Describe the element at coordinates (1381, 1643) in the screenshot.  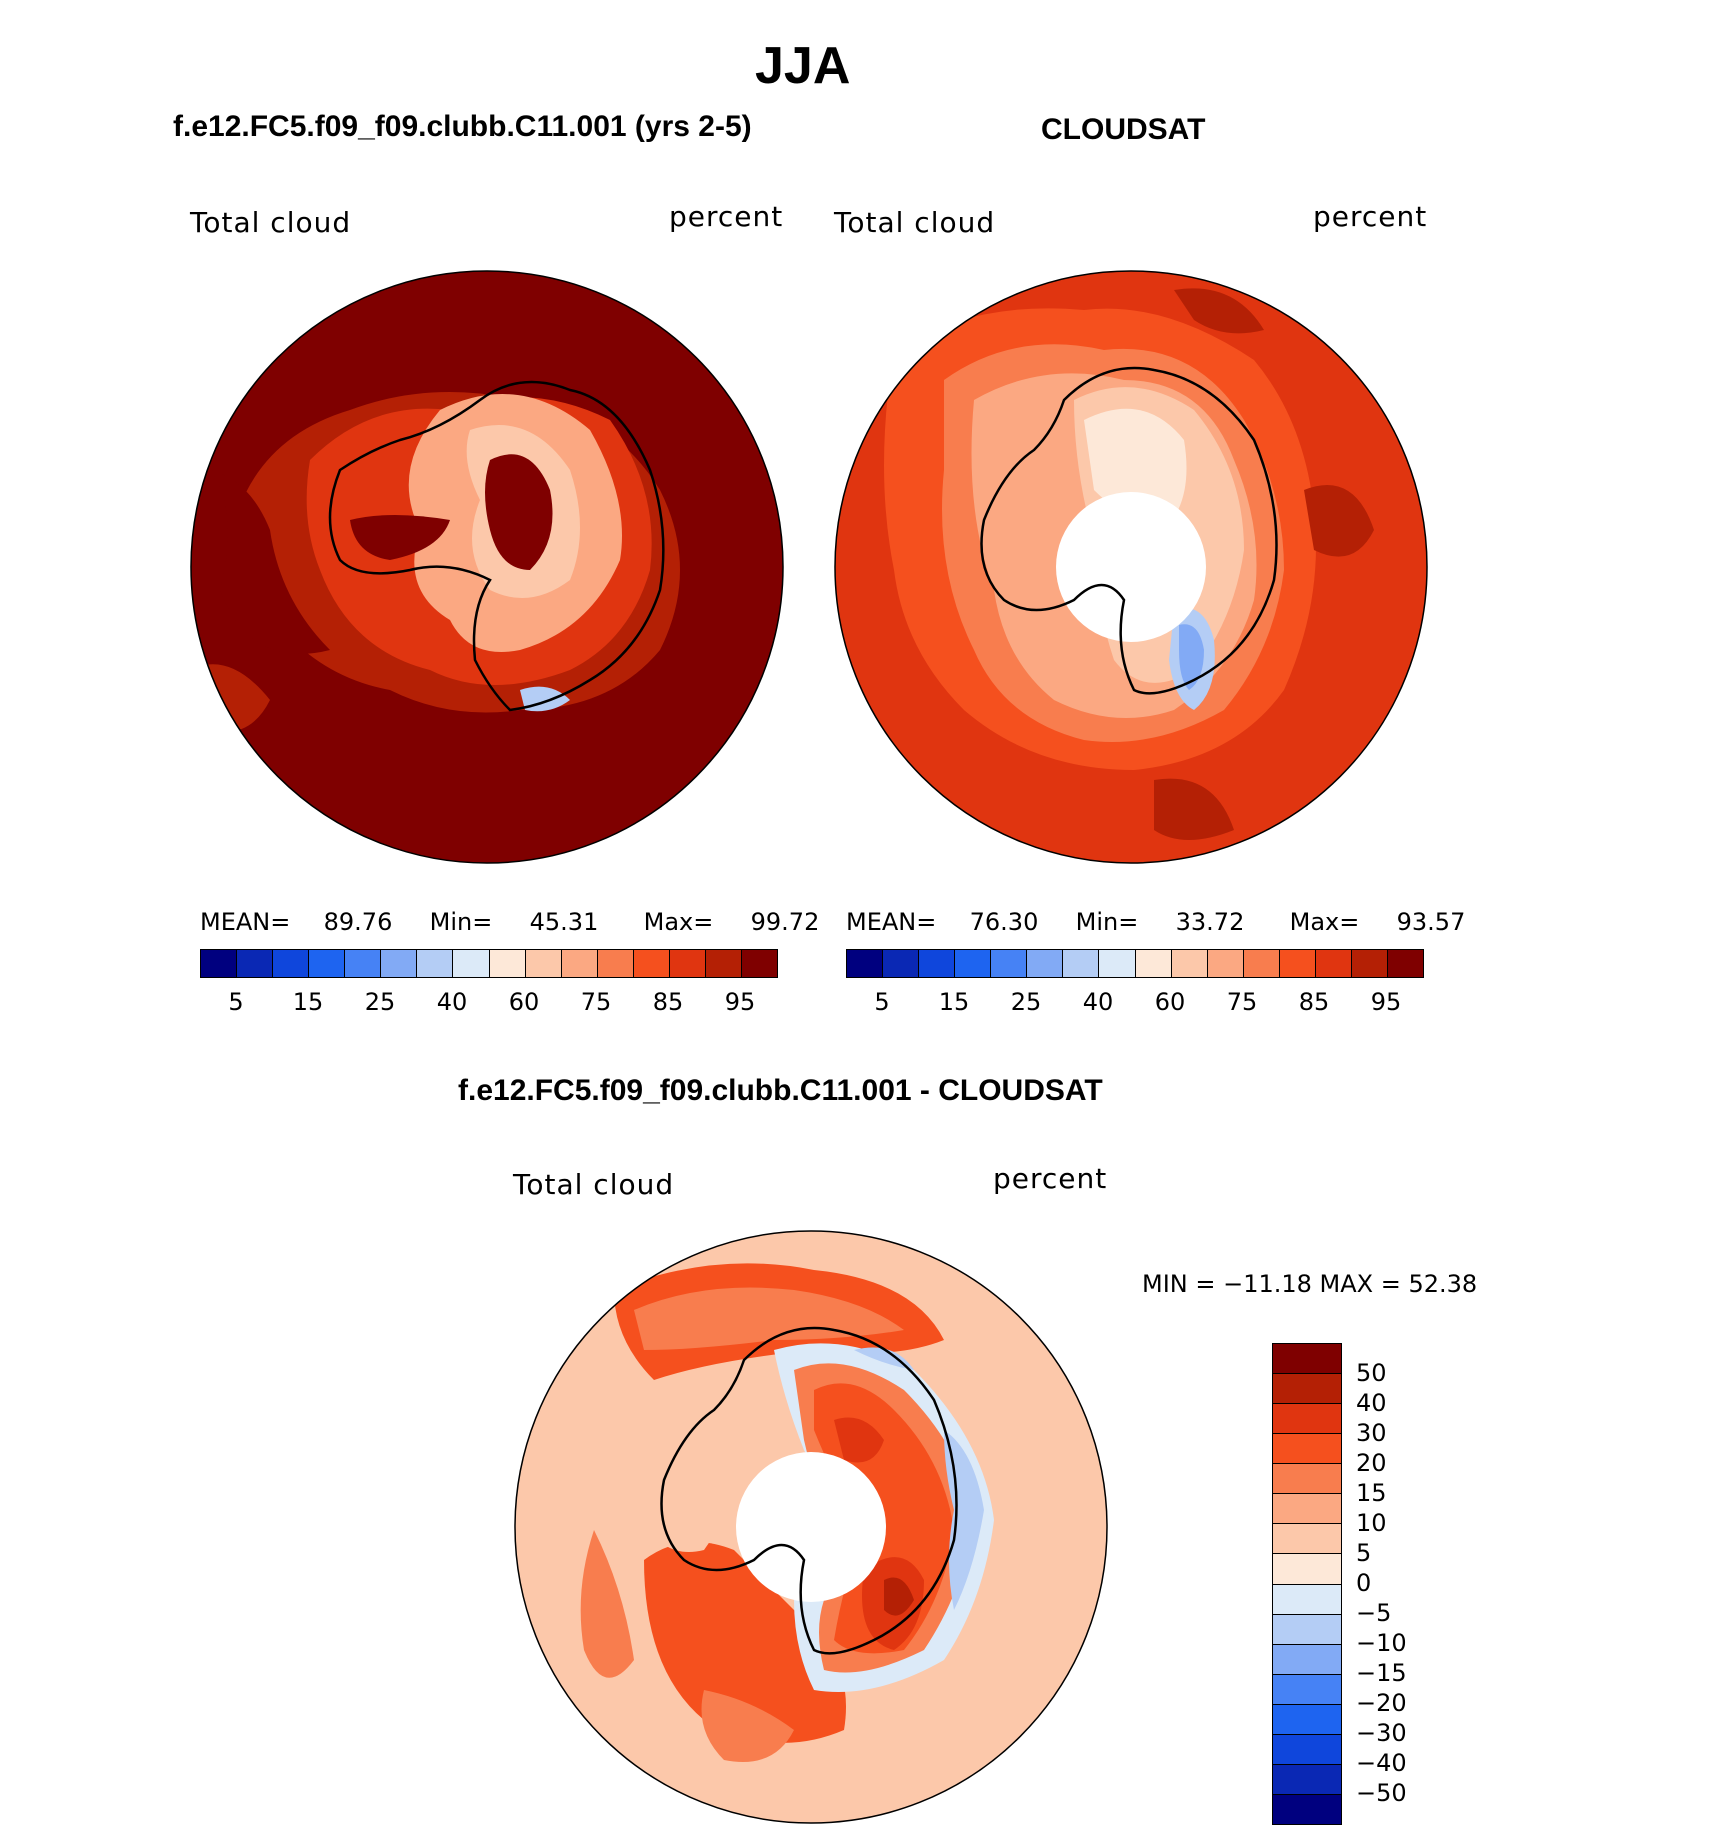
I see `colorbar-tick-label: −10` at that location.